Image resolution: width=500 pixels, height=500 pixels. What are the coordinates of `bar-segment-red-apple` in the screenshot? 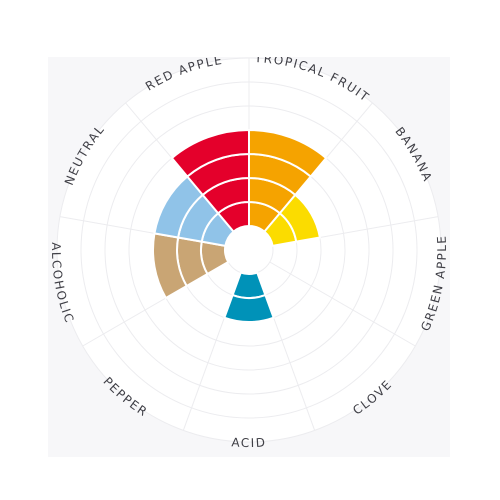 It's located at (210, 153).